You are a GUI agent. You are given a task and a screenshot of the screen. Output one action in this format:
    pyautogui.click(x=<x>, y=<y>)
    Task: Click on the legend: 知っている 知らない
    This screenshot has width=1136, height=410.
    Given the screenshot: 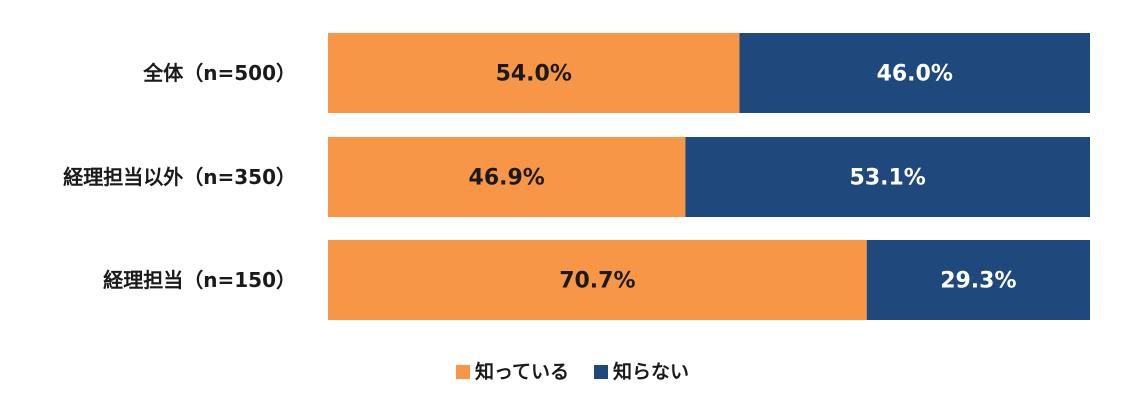 What is the action you would take?
    pyautogui.click(x=572, y=371)
    